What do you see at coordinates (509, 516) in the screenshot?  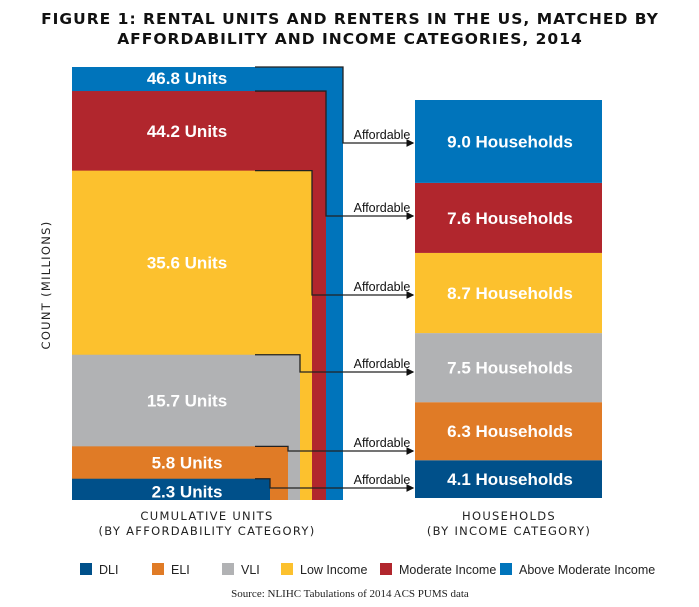 I see `right-caption-line1: HOUSEHOLDS` at bounding box center [509, 516].